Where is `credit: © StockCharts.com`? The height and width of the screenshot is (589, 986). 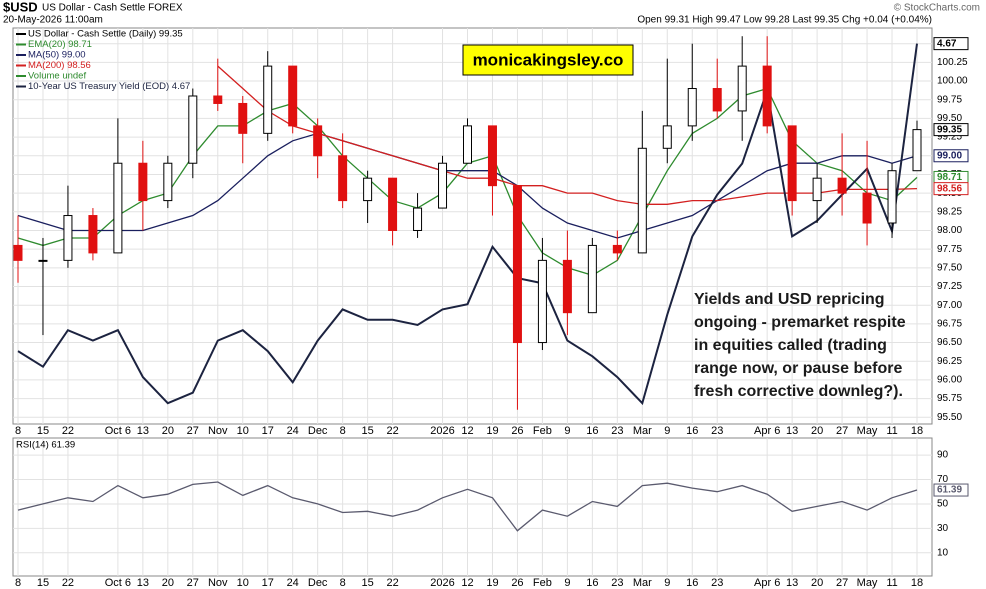 credit: © StockCharts.com is located at coordinates (937, 8).